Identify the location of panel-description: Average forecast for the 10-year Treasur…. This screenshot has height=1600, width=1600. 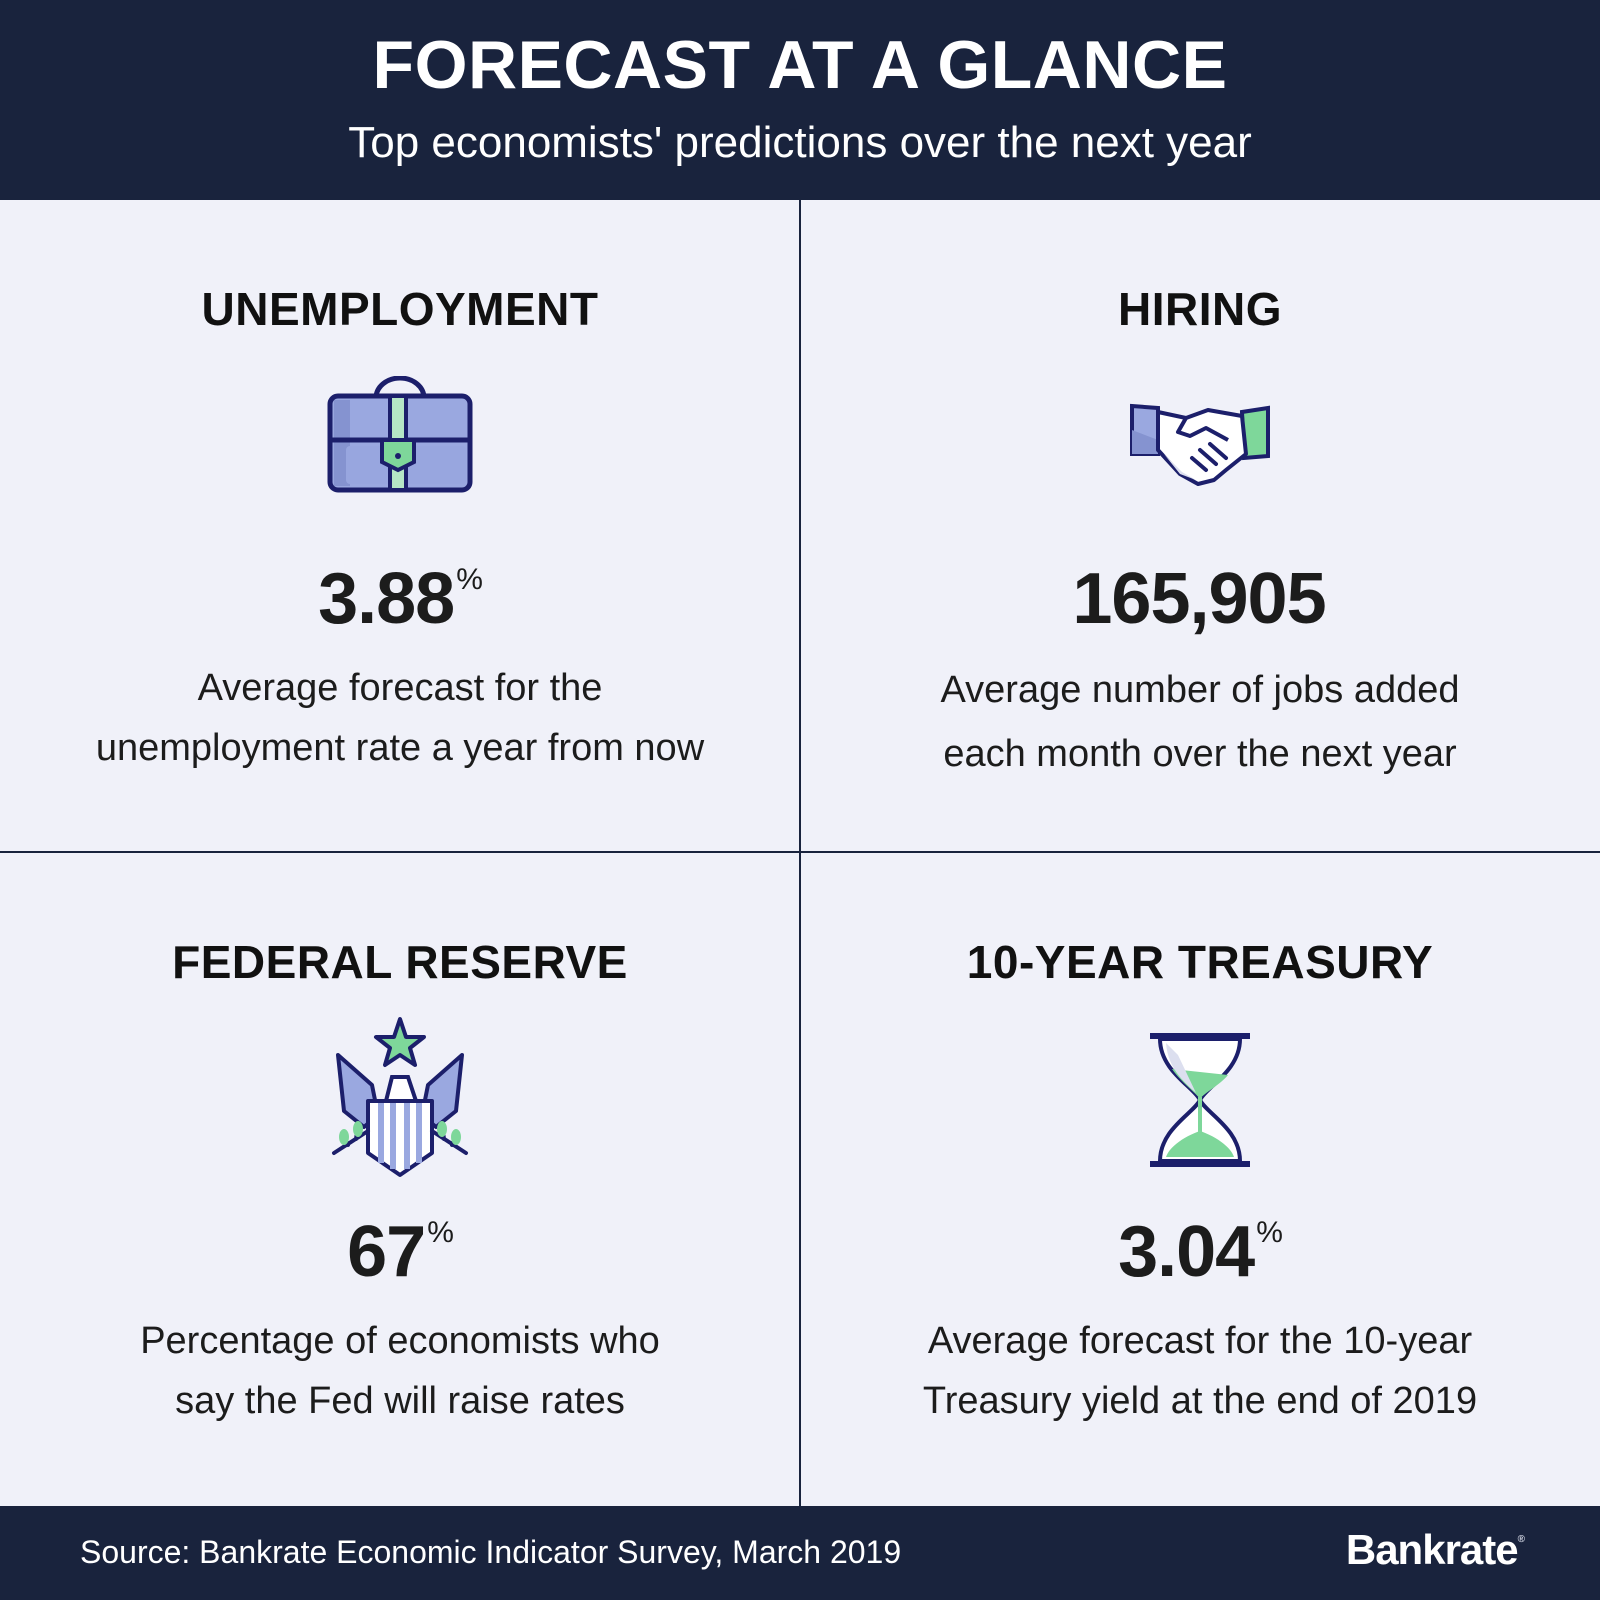
(1200, 1371).